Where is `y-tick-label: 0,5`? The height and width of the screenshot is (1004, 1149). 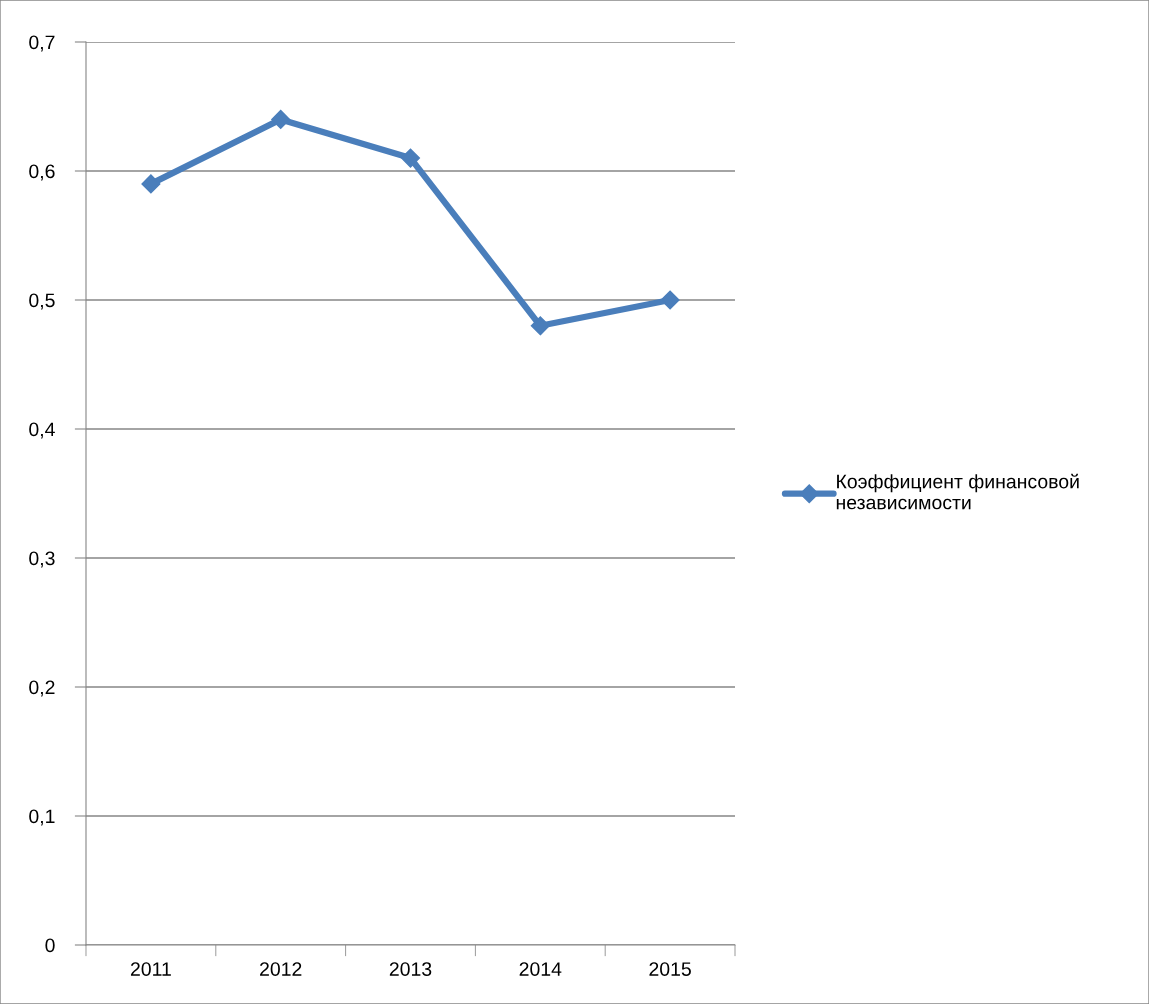 y-tick-label: 0,5 is located at coordinates (42, 301).